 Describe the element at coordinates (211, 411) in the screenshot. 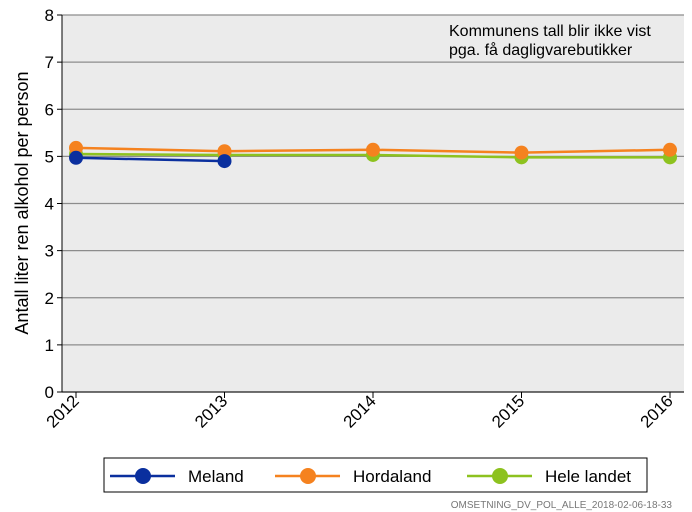

I see `x-tick-label: 2013` at that location.